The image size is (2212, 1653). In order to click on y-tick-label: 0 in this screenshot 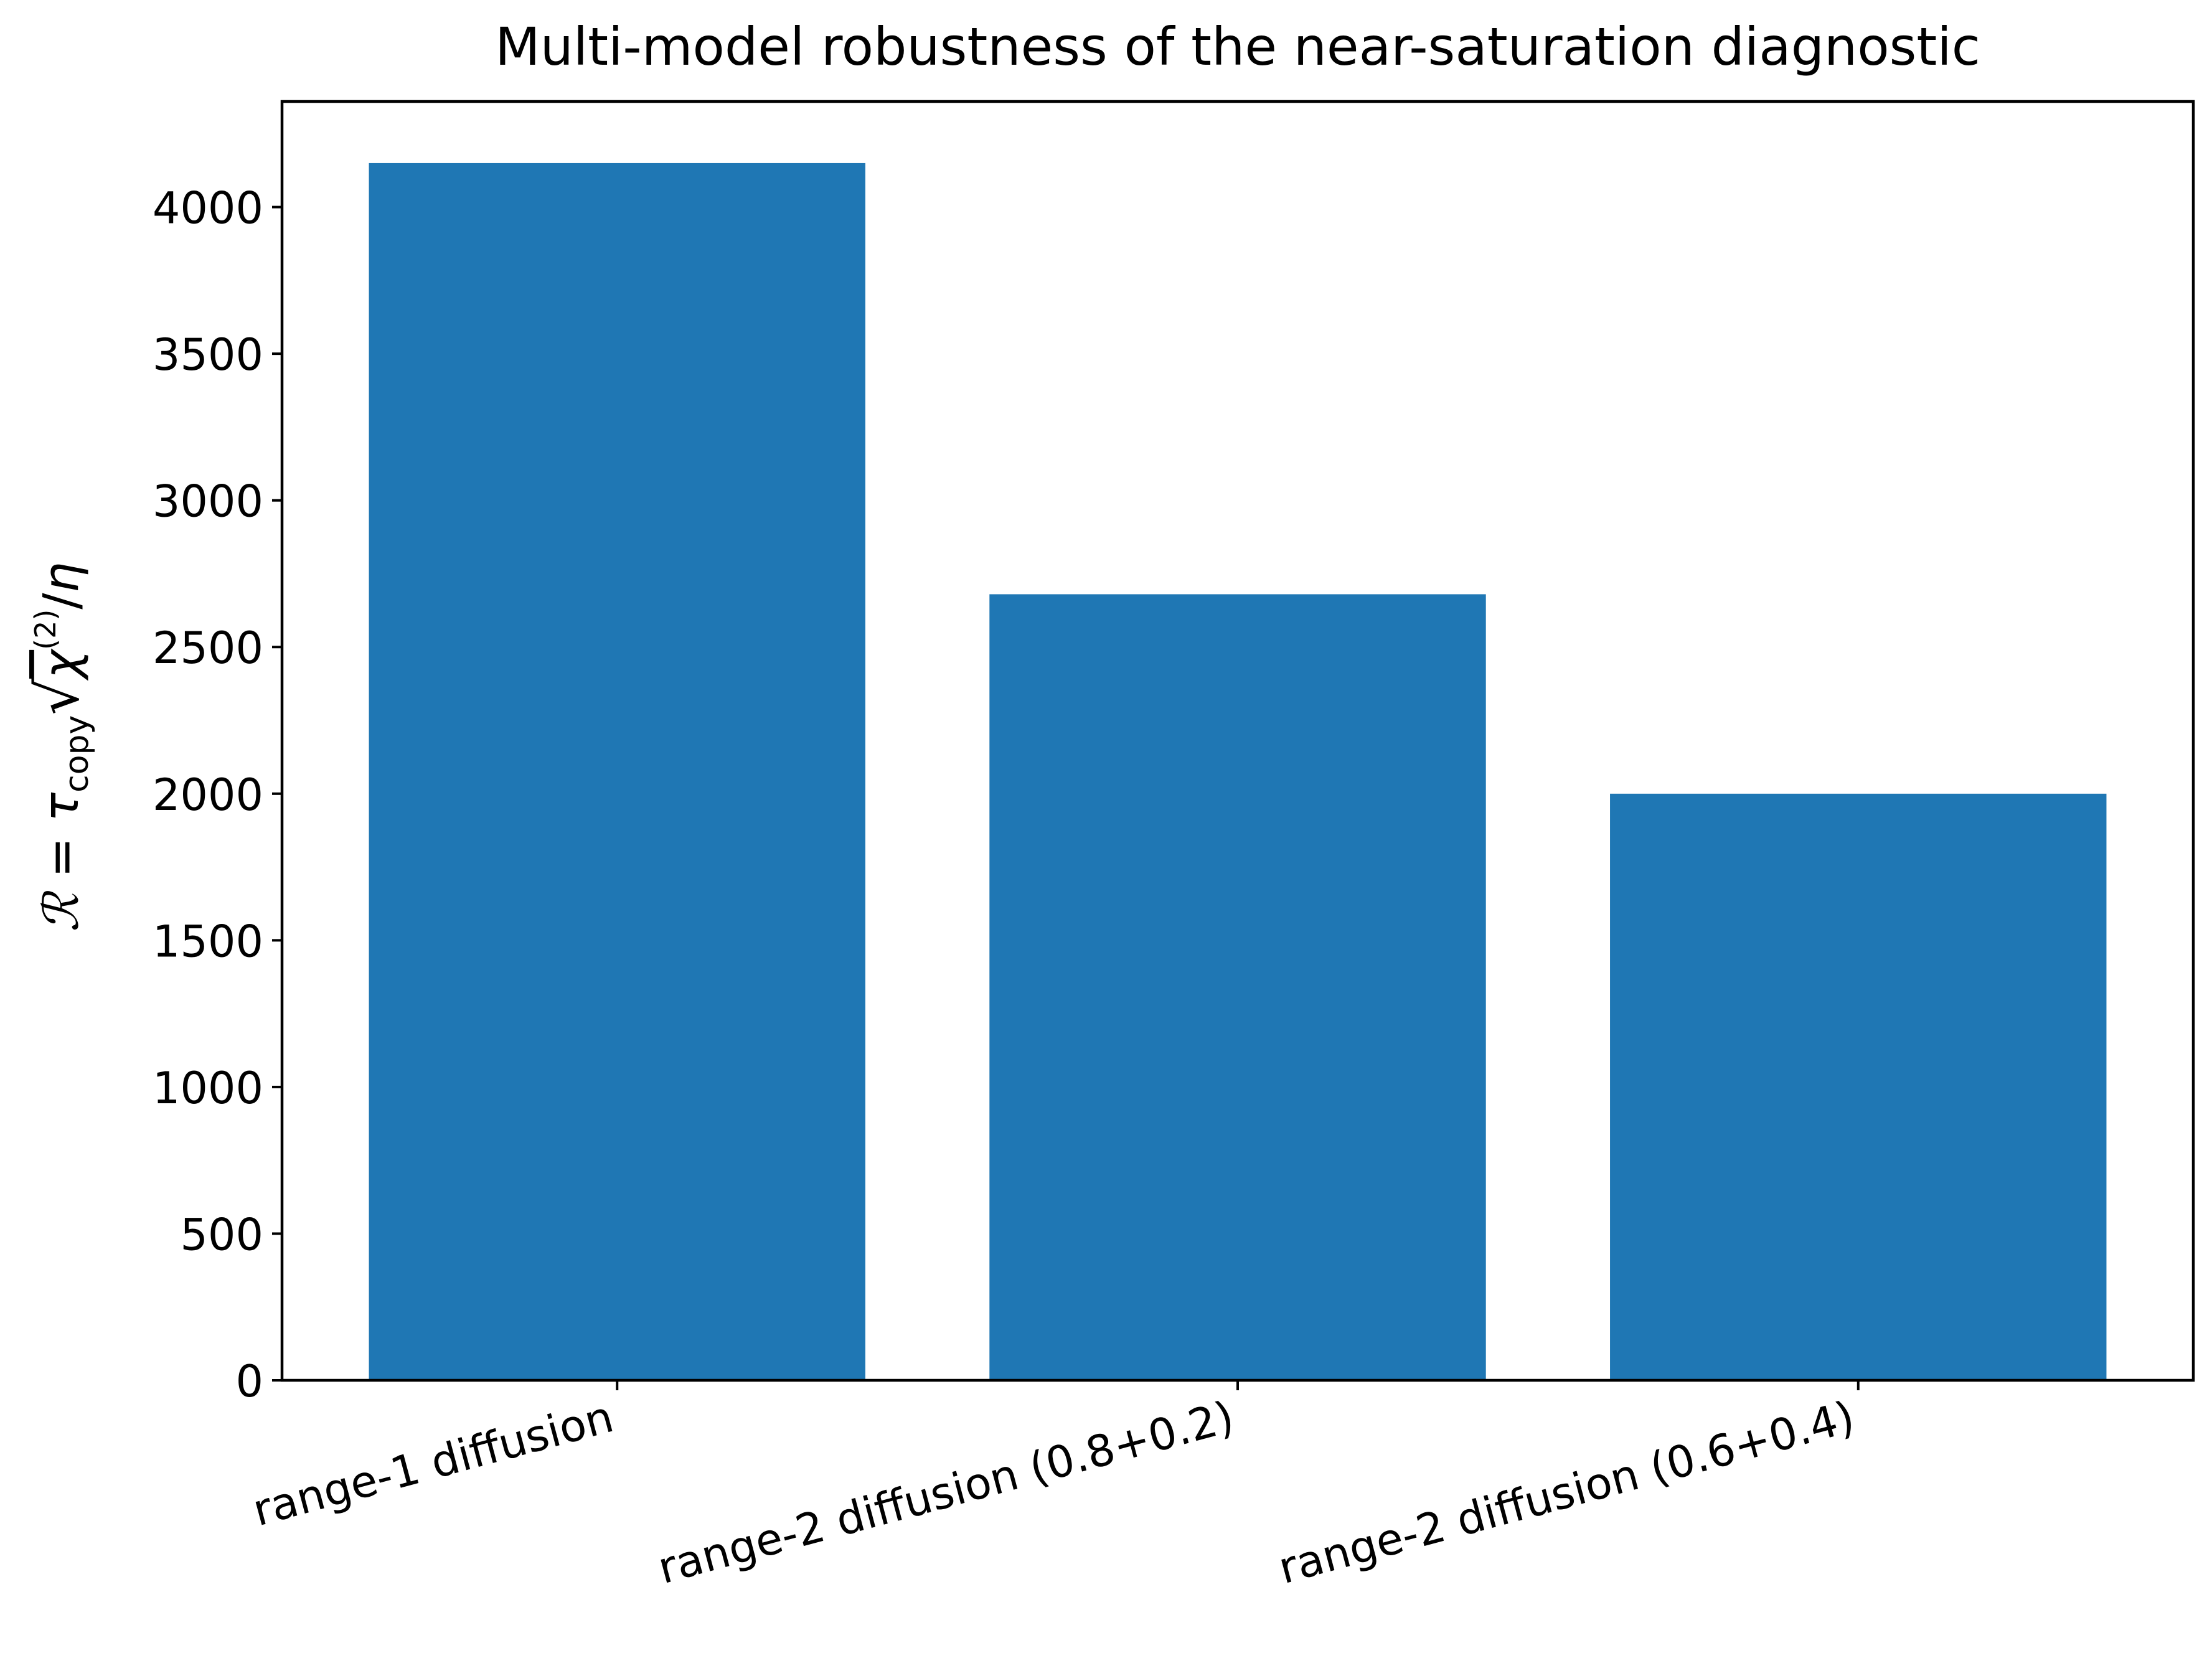, I will do `click(249, 1381)`.